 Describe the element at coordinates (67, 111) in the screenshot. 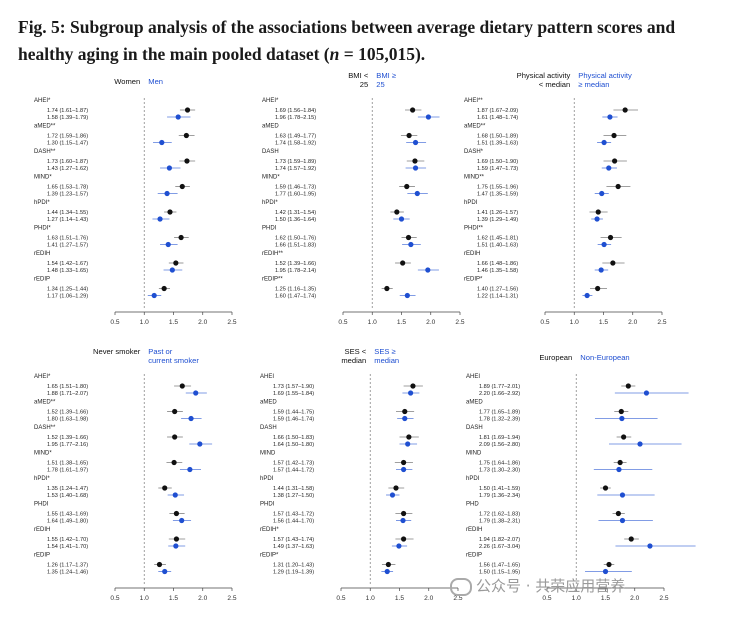

I see `value-label-a: 1.74 (1.61–1.87)` at that location.